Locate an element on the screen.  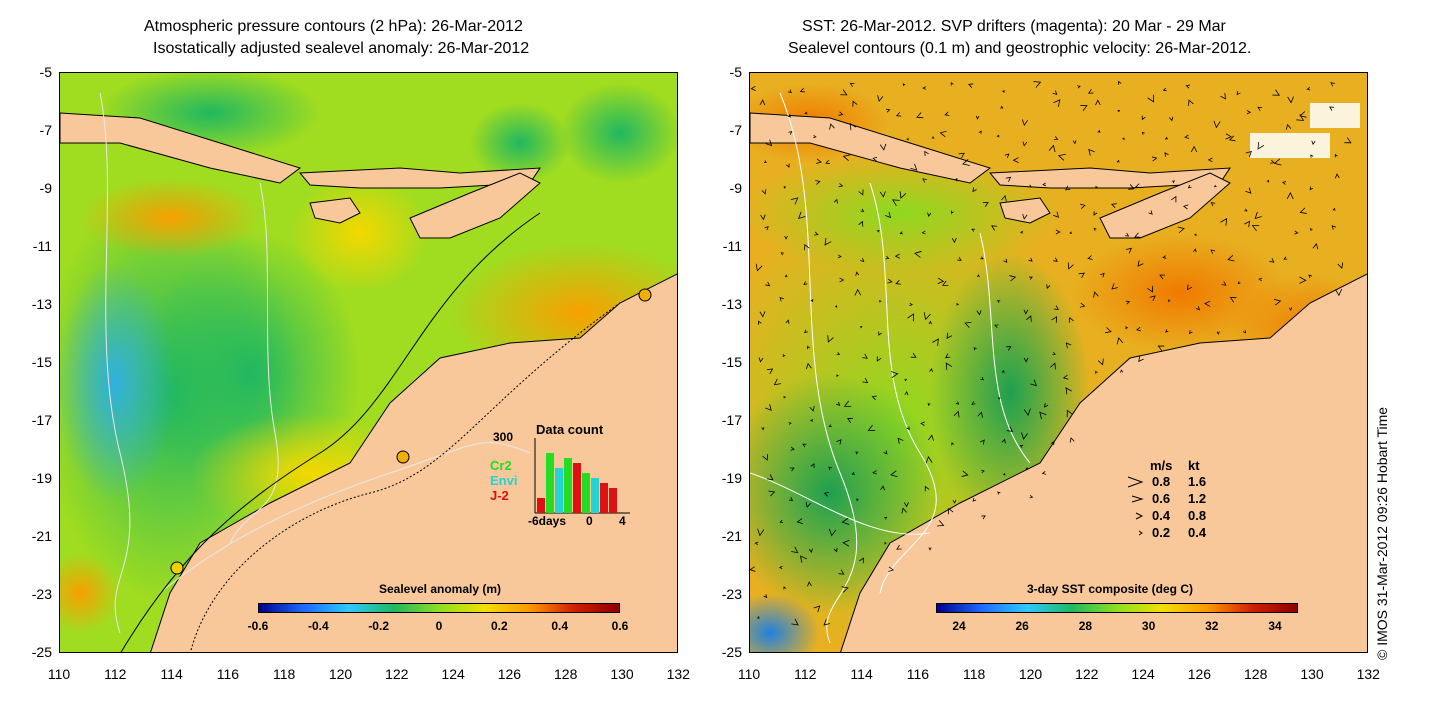
sealevel-contour is located at coordinates (818, 368).